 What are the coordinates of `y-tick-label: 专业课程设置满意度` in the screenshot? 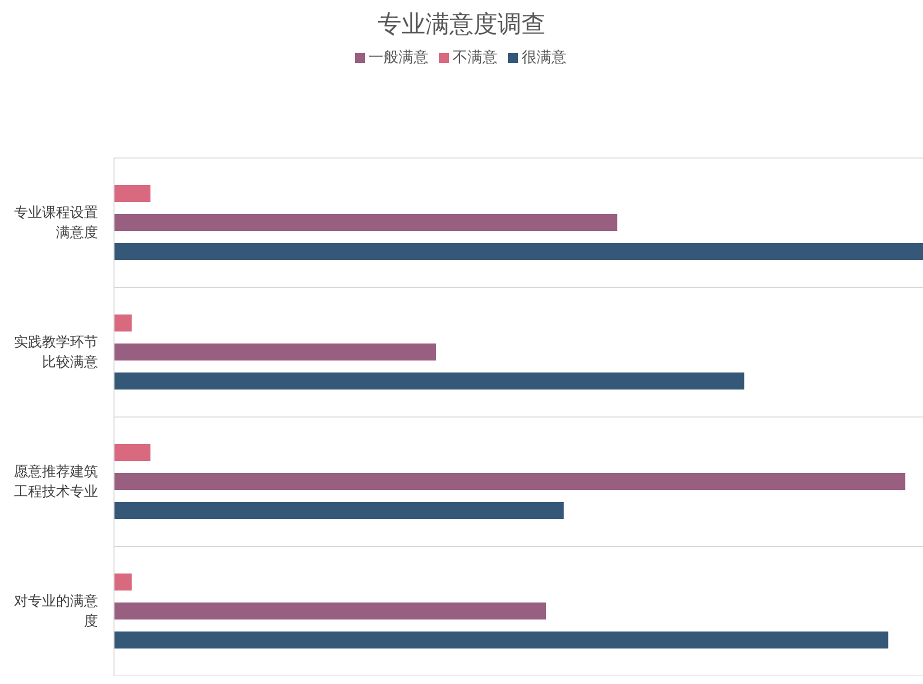 It's located at (56, 222).